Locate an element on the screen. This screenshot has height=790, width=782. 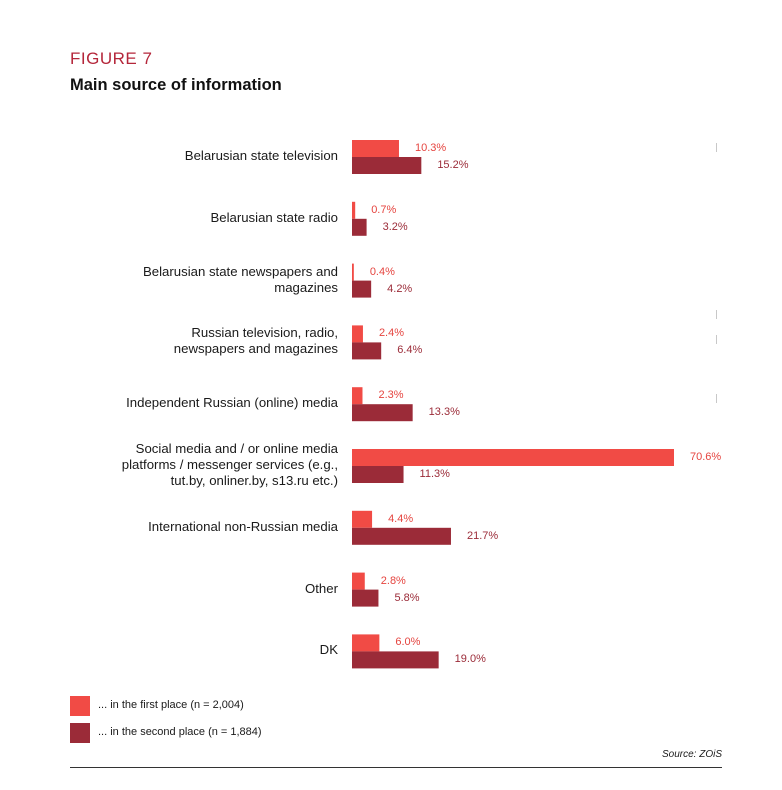
data-label-first: 2.3% is located at coordinates (391, 395).